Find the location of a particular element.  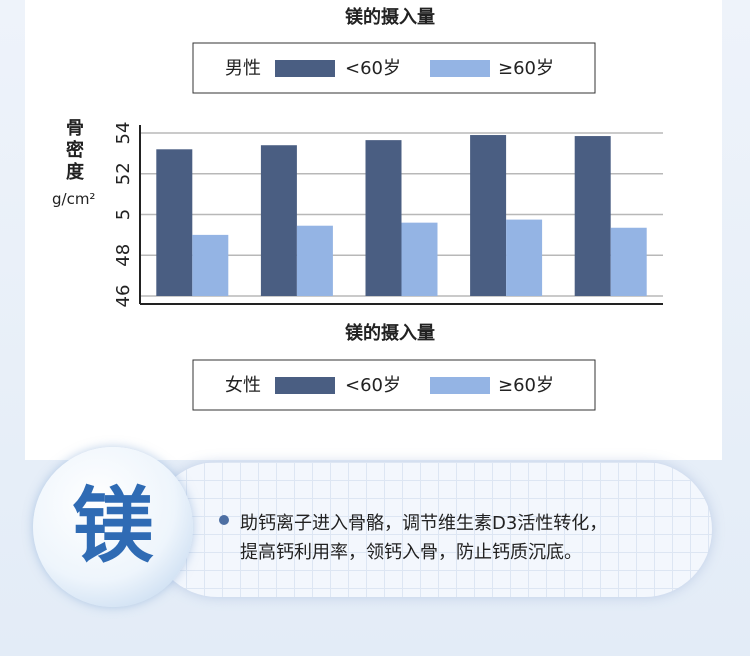

y-tick-label: 46 is located at coordinates (123, 296).